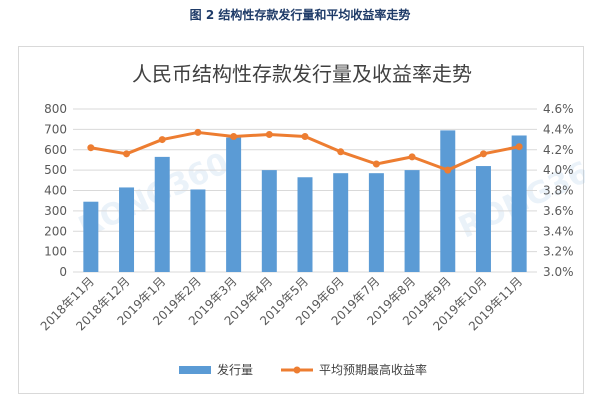 This screenshot has height=403, width=600. Describe the element at coordinates (558, 211) in the screenshot. I see `y-right-tick-label: 3.6%` at that location.